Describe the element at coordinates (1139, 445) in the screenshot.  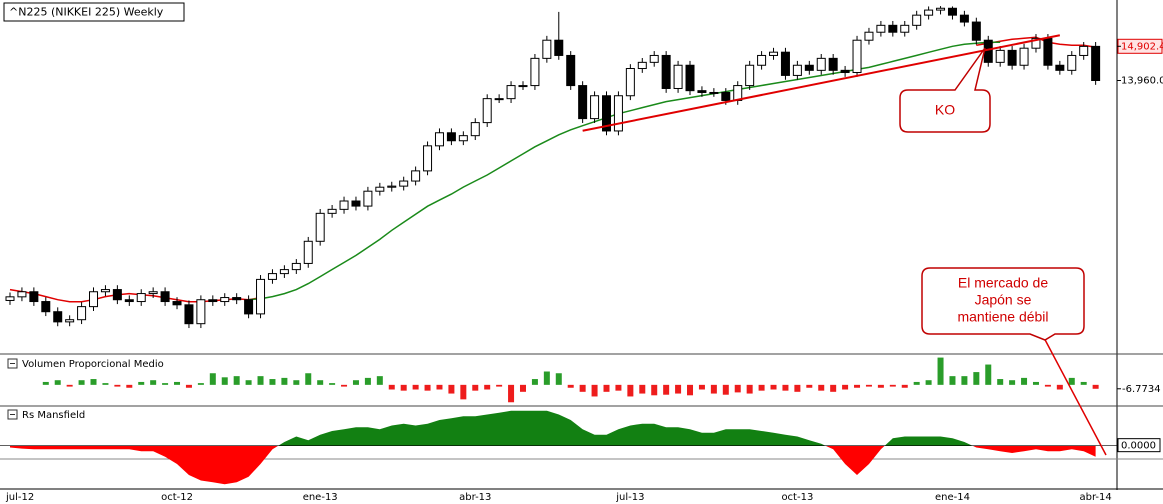
I see `value-label-box` at that location.